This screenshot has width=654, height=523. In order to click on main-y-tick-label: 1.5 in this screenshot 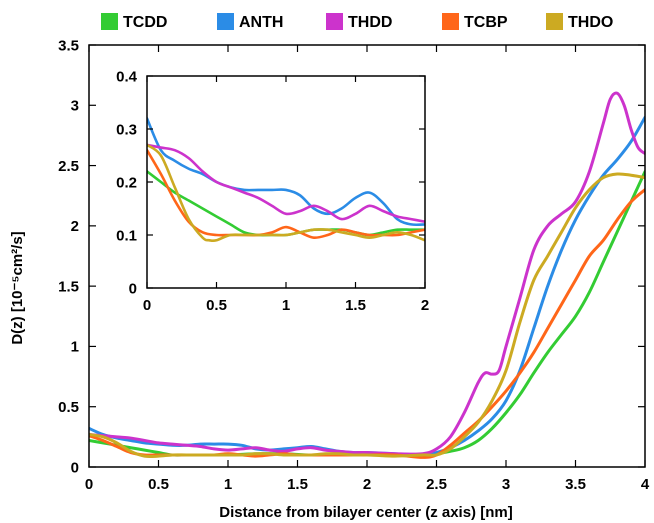, I will do `click(68, 286)`.